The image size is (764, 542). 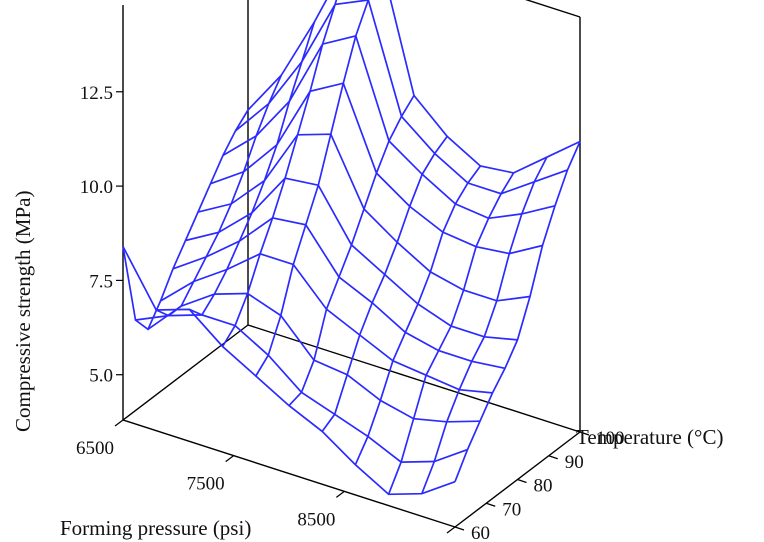 What do you see at coordinates (649, 437) in the screenshot?
I see `y-axis-title: Temperature (°C)` at bounding box center [649, 437].